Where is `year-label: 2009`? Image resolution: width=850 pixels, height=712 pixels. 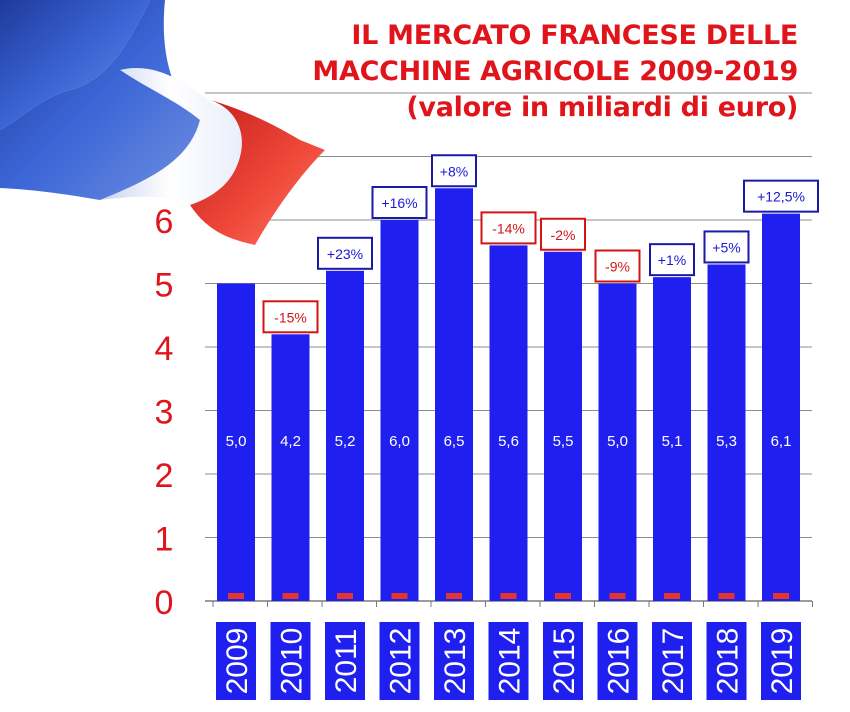 year-label: 2009 is located at coordinates (237, 661).